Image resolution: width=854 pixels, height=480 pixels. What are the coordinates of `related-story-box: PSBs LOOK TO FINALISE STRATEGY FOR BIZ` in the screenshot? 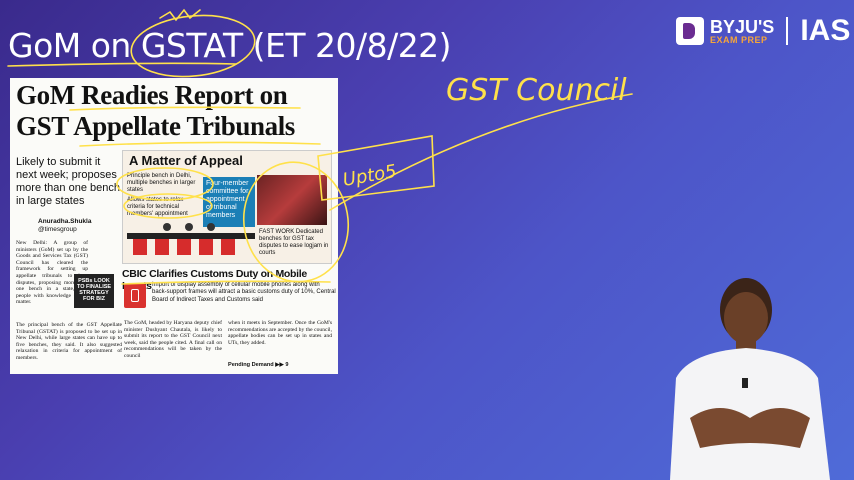 It's located at (94, 291).